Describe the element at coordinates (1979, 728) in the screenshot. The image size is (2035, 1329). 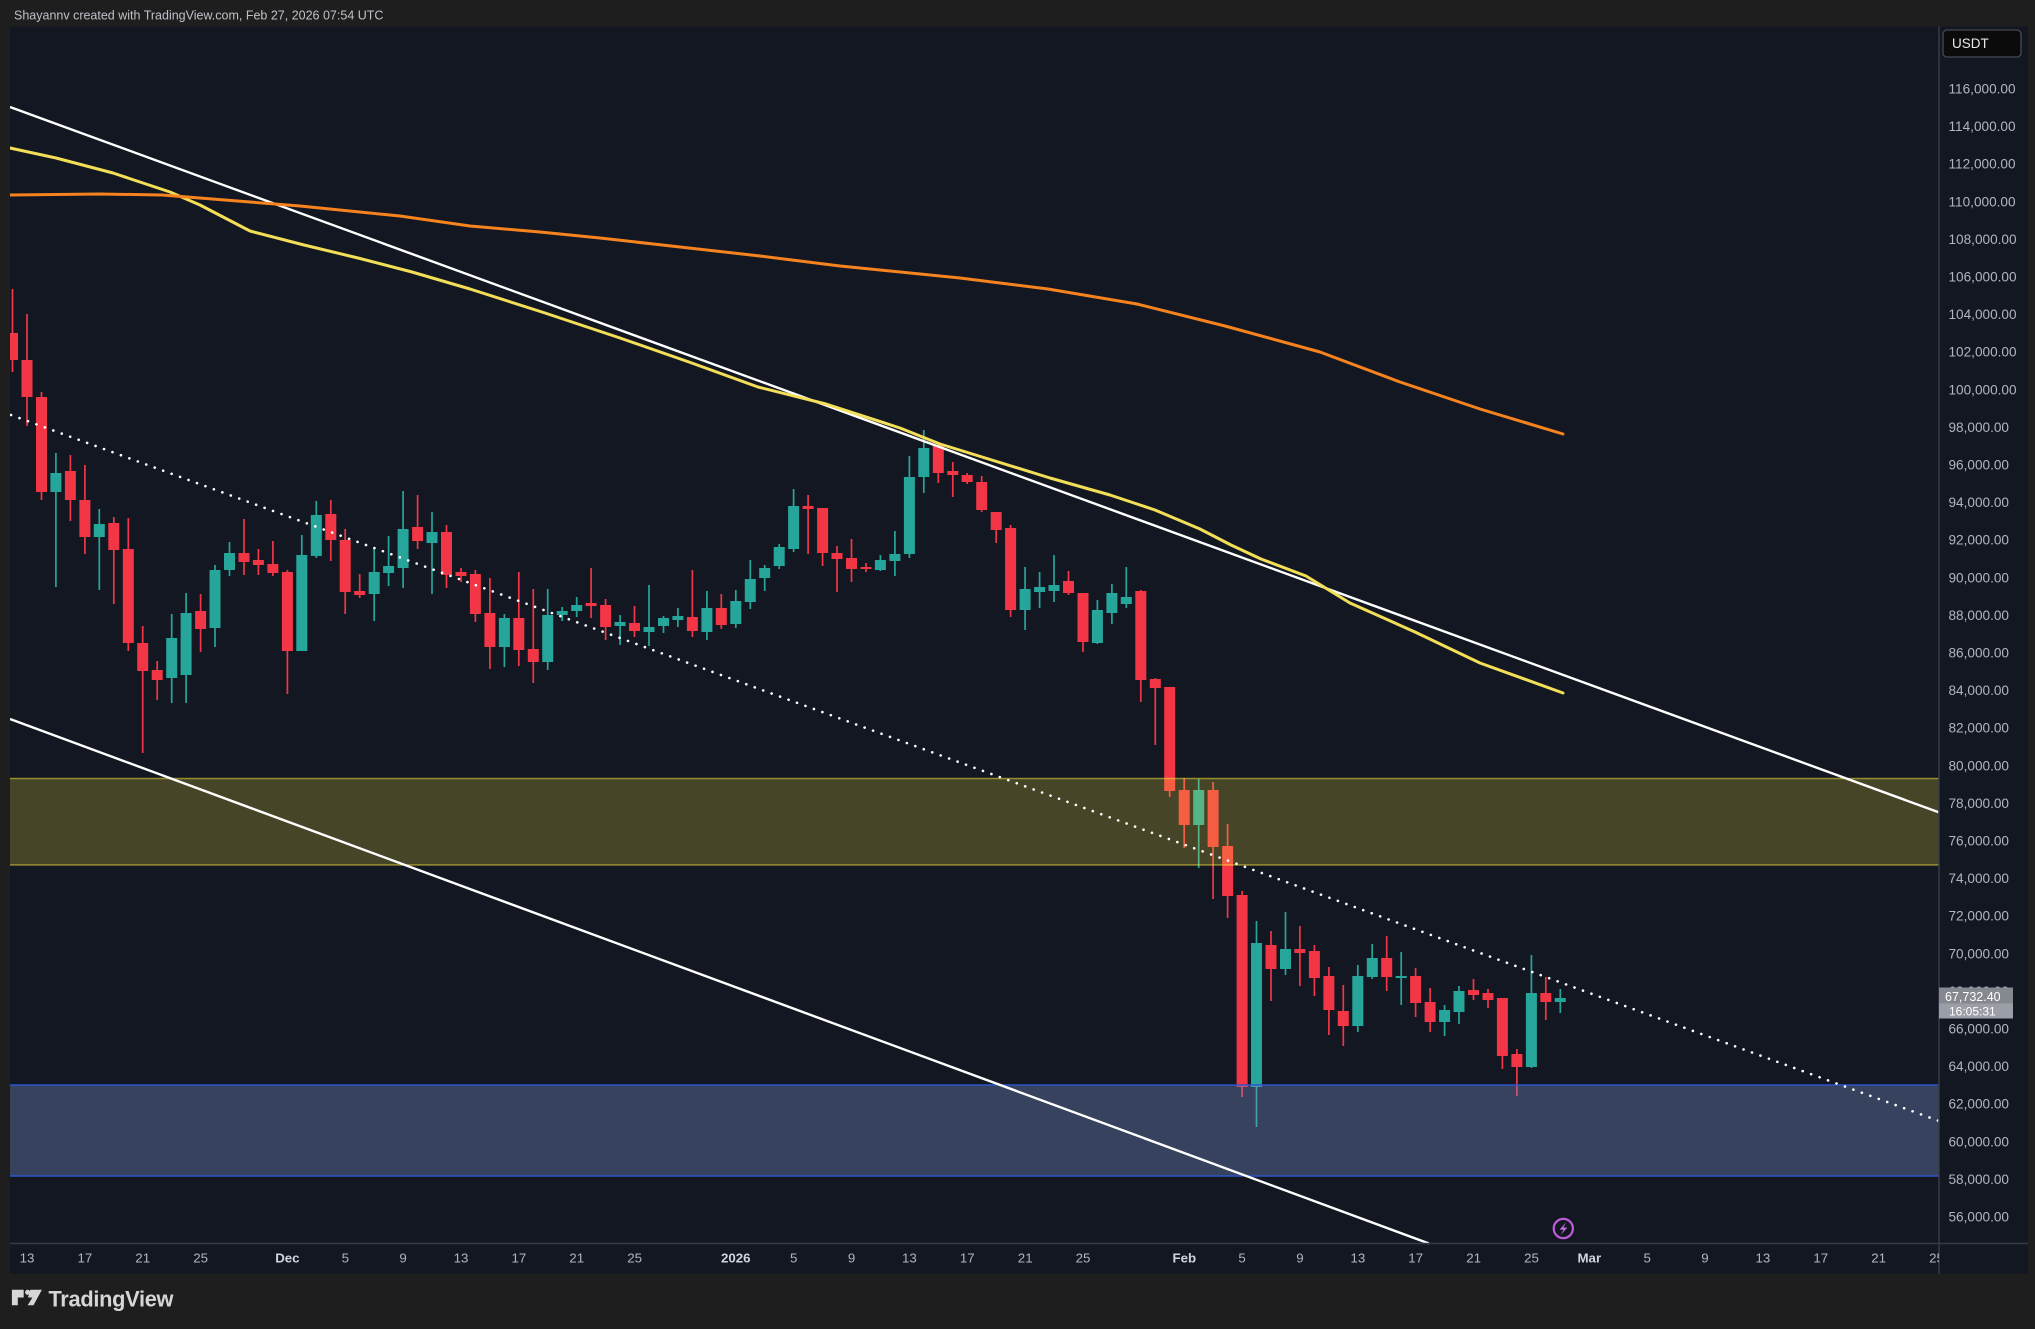
I see `svg-text: 82,000.00` at that location.